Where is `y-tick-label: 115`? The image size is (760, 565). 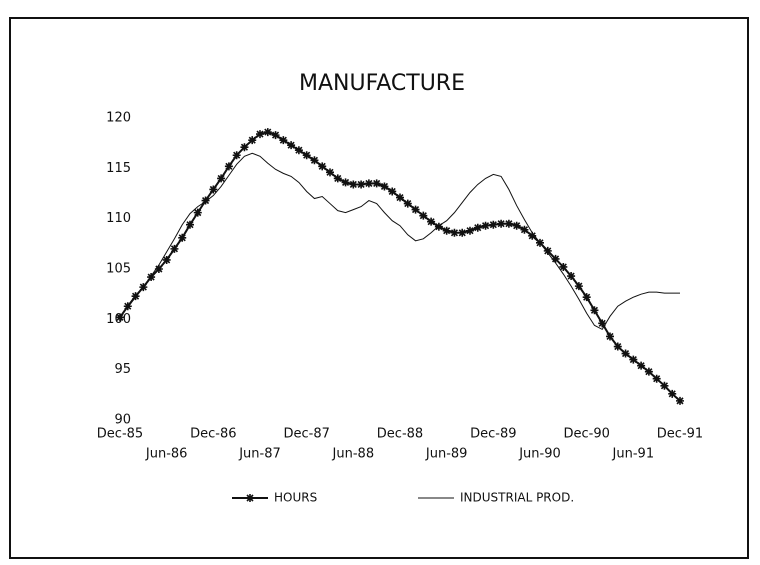 y-tick-label: 115 is located at coordinates (118, 168).